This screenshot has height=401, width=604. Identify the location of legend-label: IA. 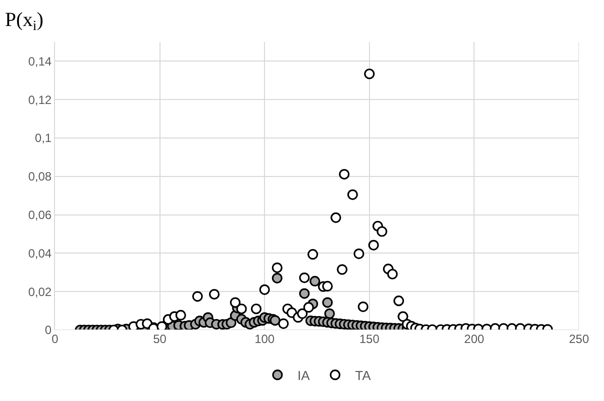
(304, 375).